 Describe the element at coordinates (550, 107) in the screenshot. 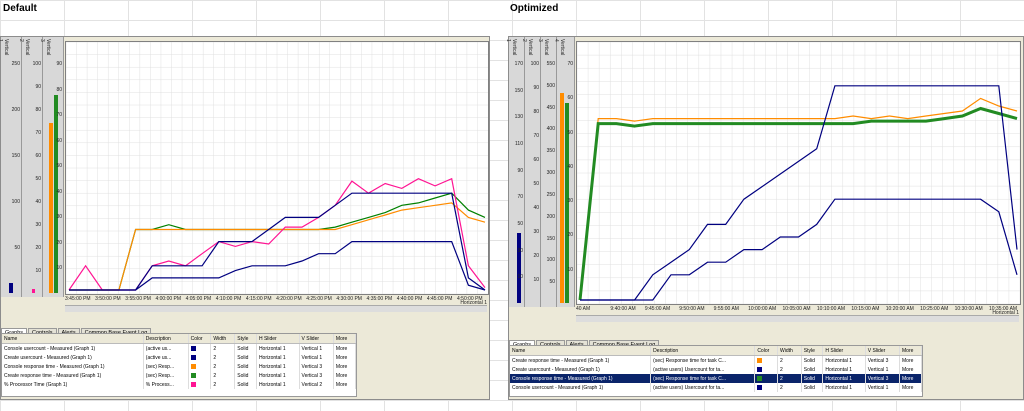

I see `slider-tick-label: 450` at that location.